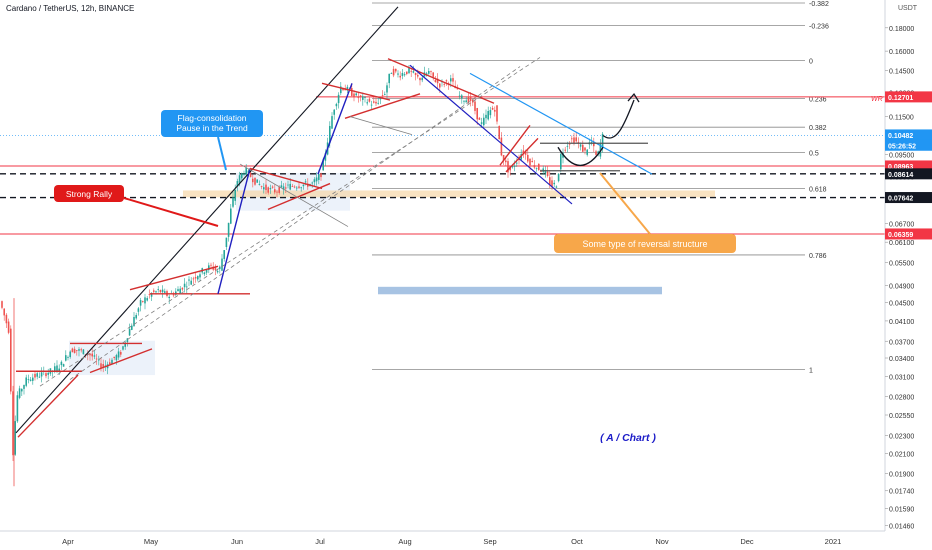  I want to click on fib-level-label: 0.236, so click(818, 99).